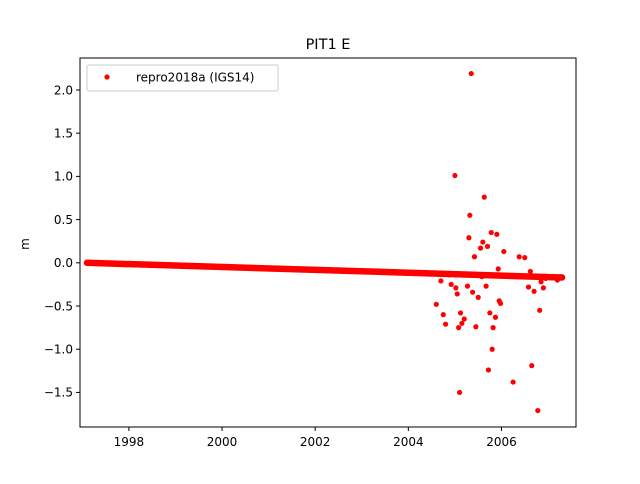 Image resolution: width=640 pixels, height=484 pixels. What do you see at coordinates (328, 45) in the screenshot?
I see `chart-title: PIT1 E` at bounding box center [328, 45].